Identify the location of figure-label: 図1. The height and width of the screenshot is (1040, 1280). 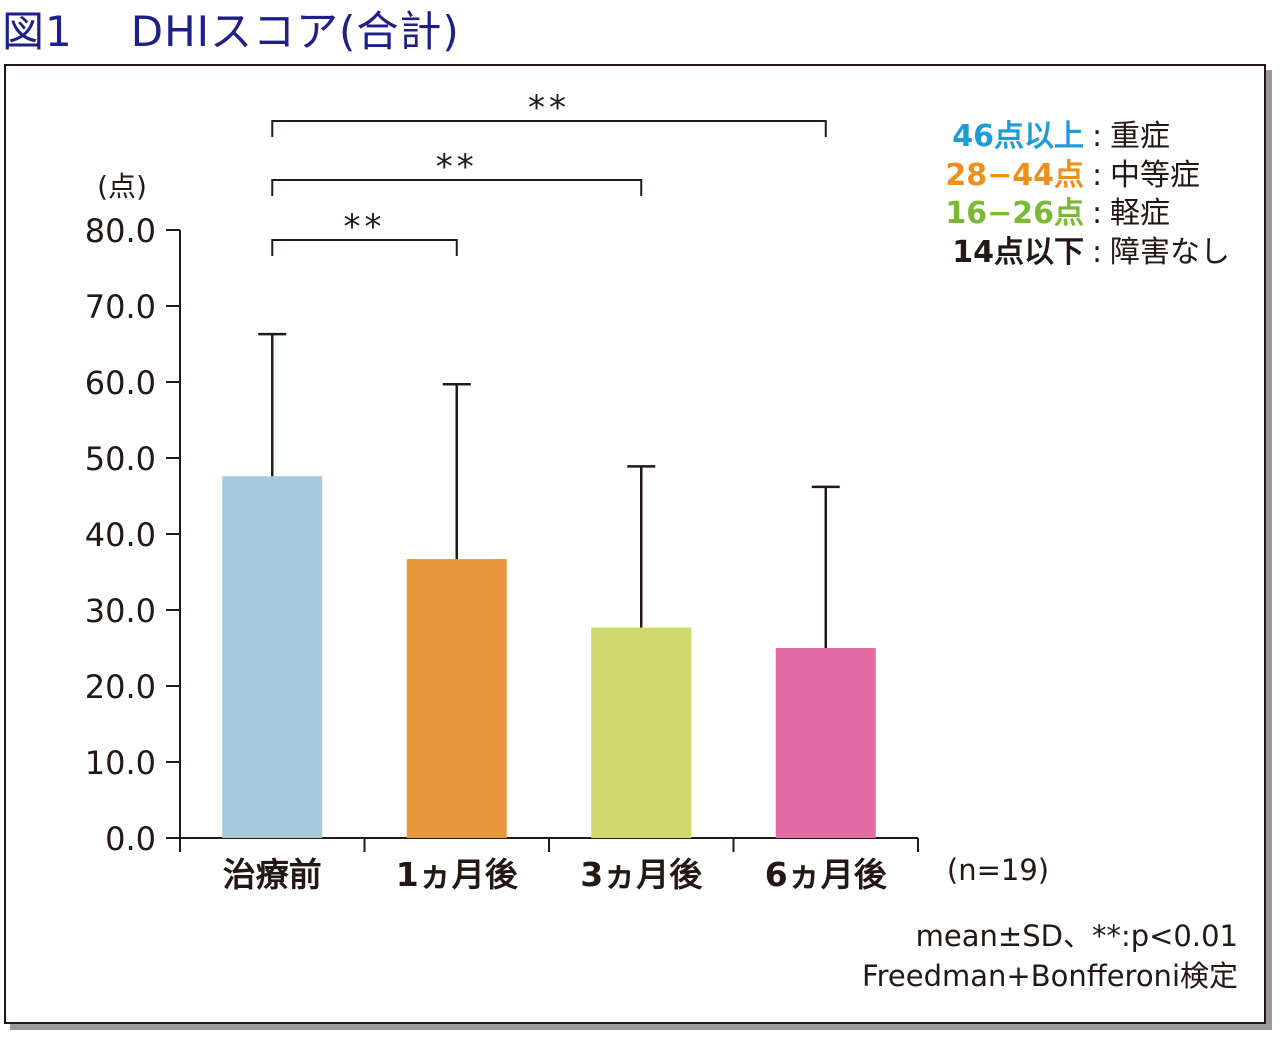
(37, 31).